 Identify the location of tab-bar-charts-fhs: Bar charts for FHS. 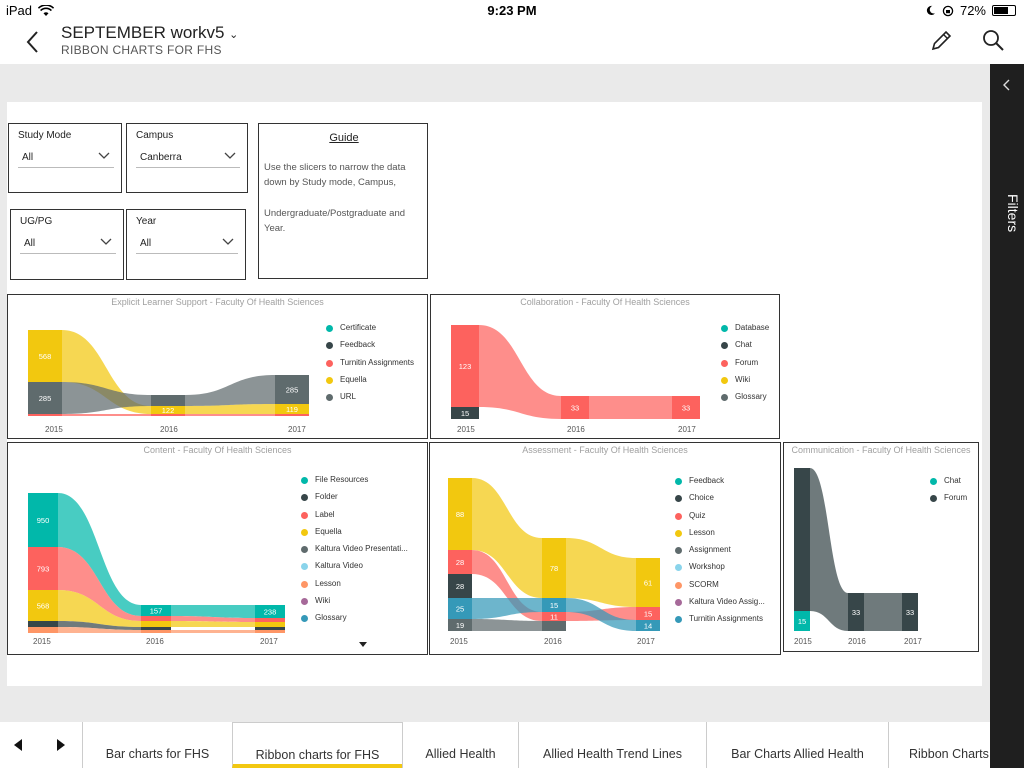
(157, 745).